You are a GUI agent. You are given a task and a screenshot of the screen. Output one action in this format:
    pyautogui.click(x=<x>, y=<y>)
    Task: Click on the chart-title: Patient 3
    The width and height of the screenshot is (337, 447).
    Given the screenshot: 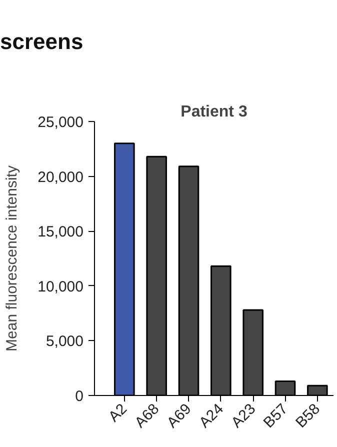 What is the action you would take?
    pyautogui.click(x=214, y=112)
    